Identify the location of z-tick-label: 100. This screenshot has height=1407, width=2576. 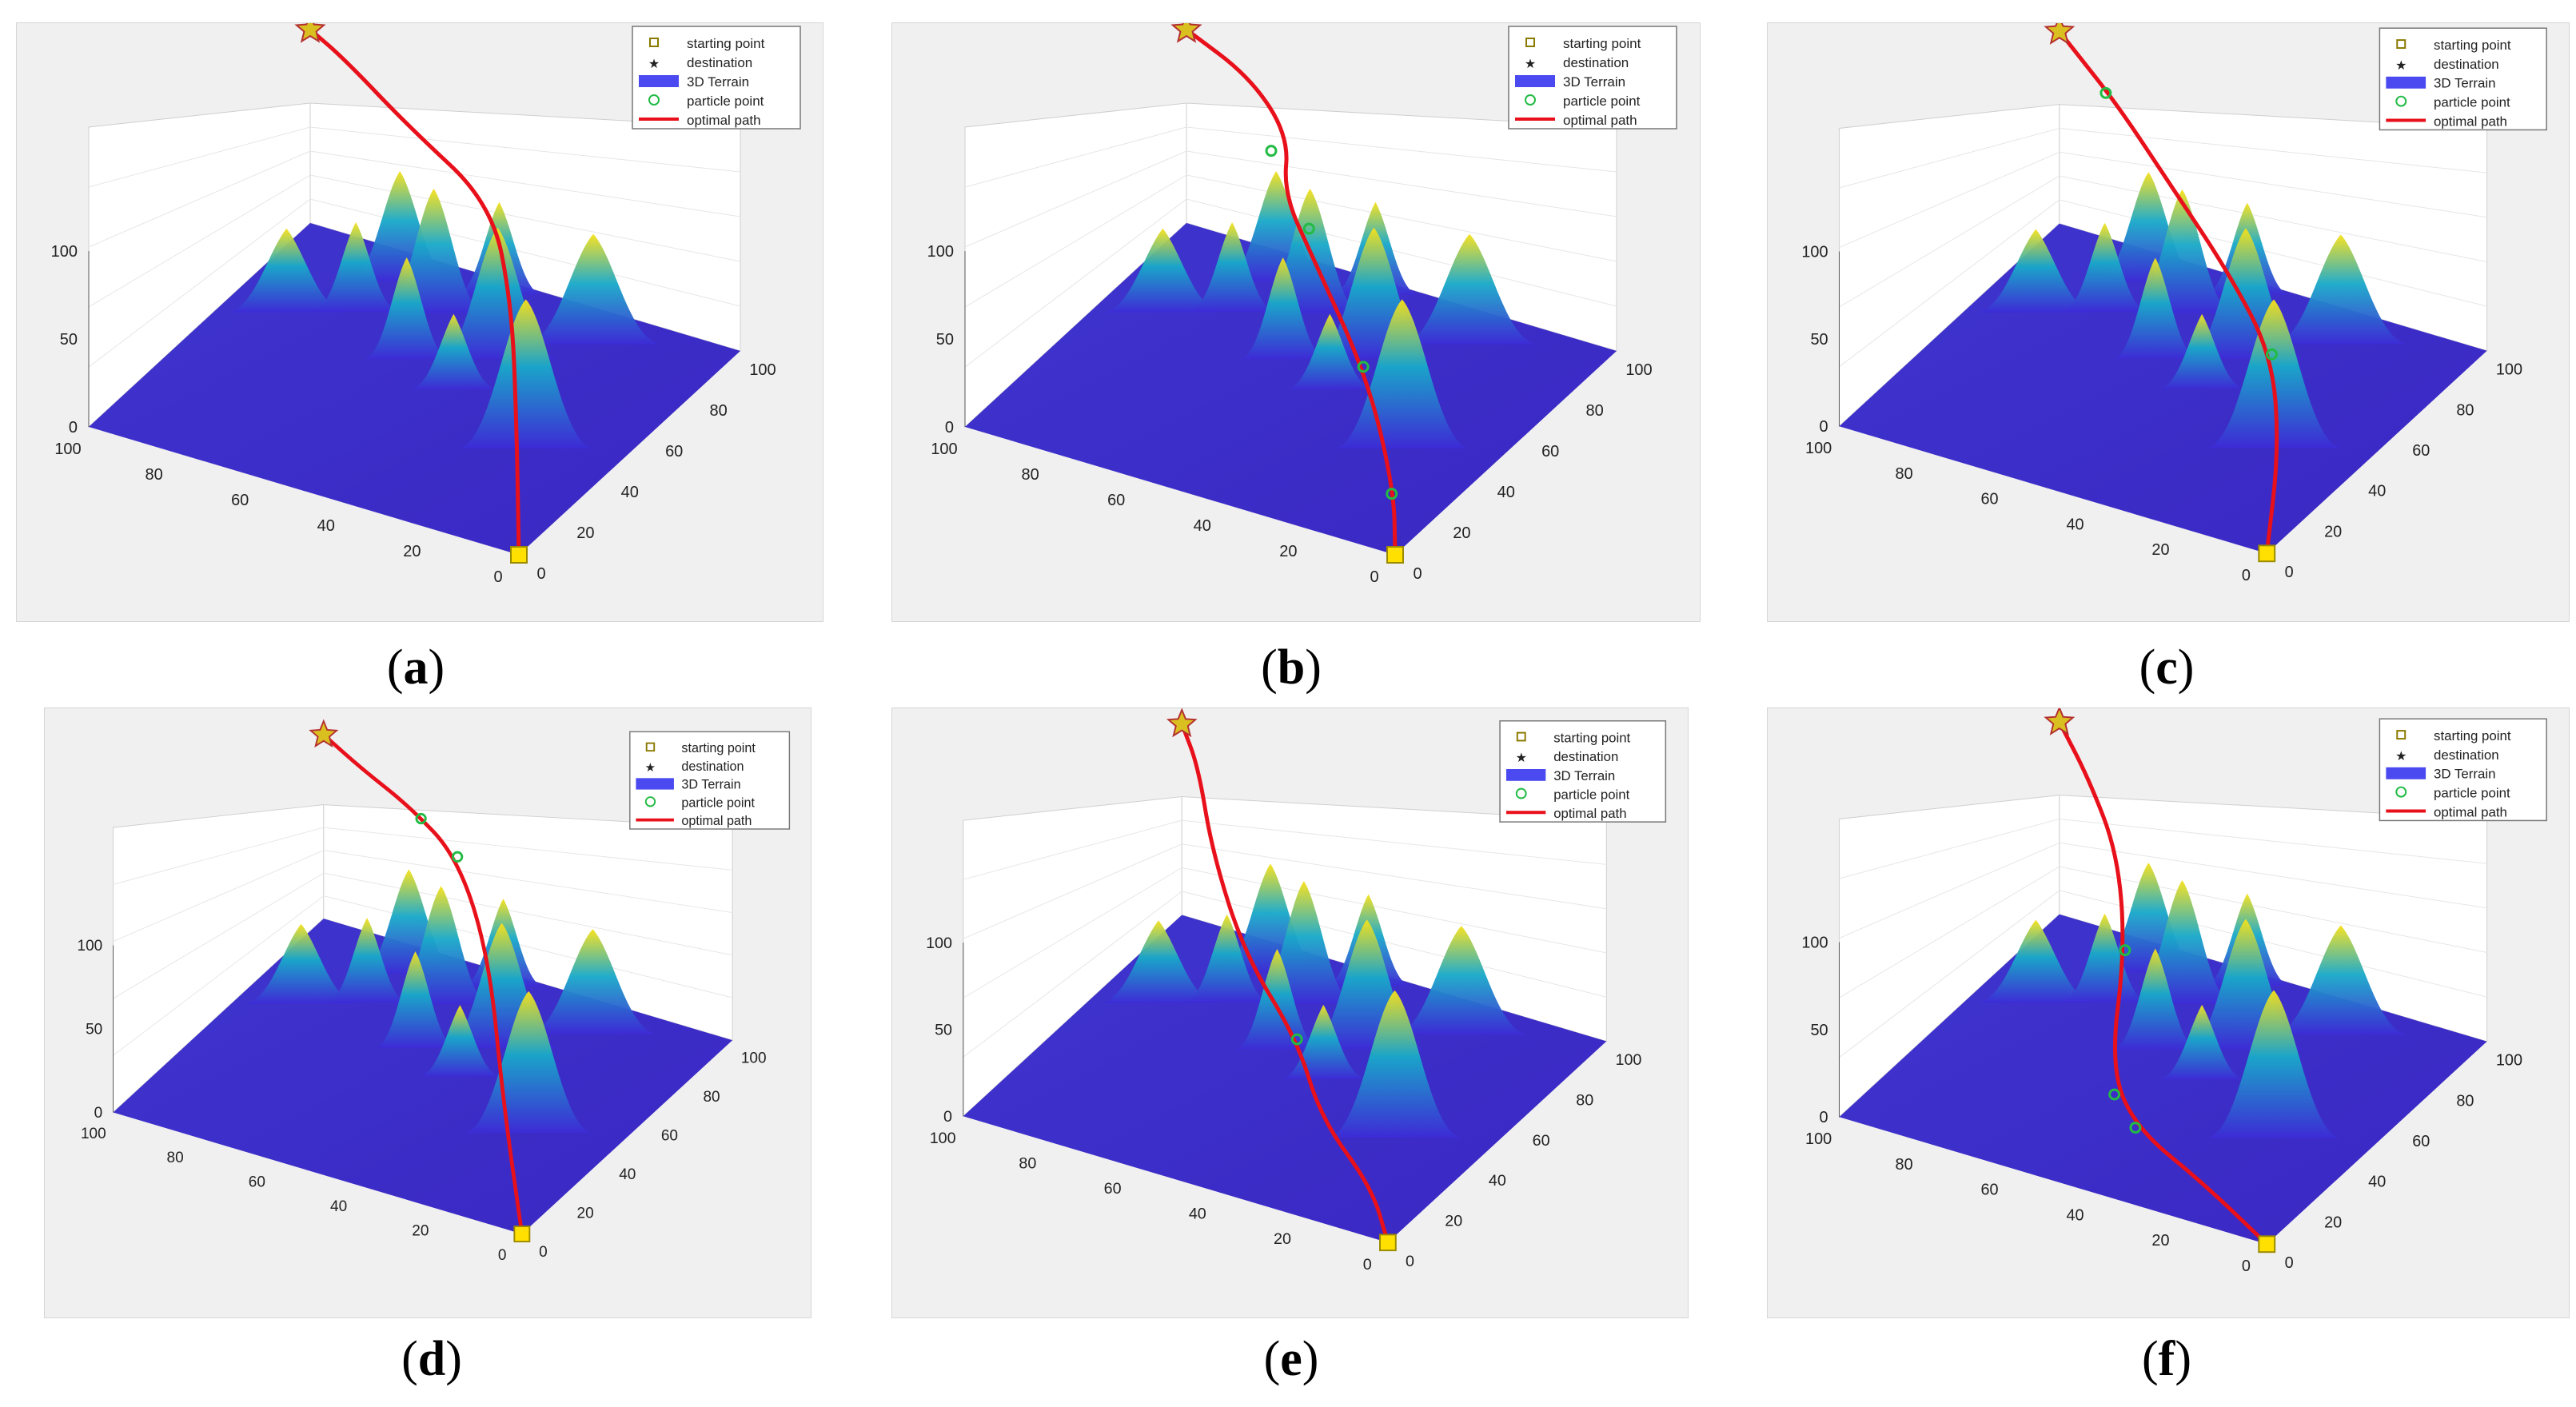
(1815, 942).